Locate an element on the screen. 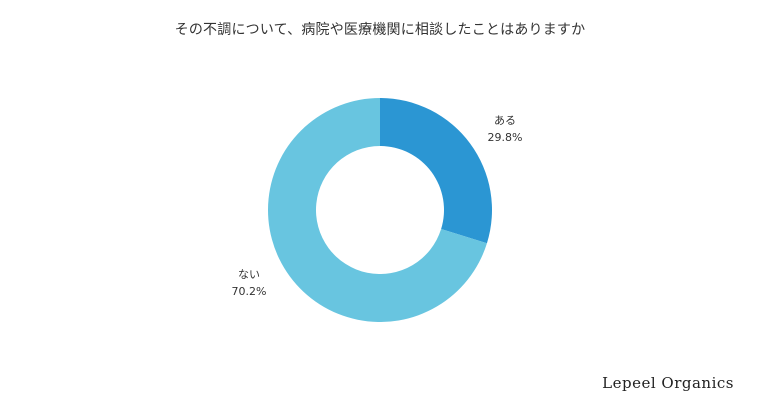 The image size is (760, 408). brand-logo: Lepeel Organics is located at coordinates (668, 383).